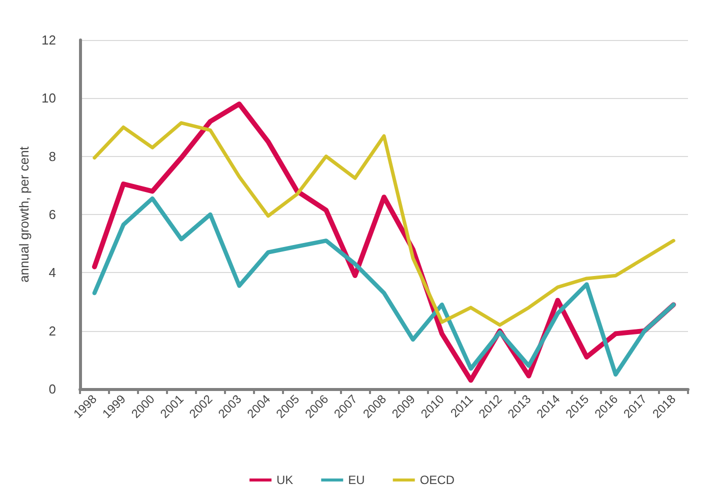  Describe the element at coordinates (52, 214) in the screenshot. I see `y-tick-label: 6` at that location.